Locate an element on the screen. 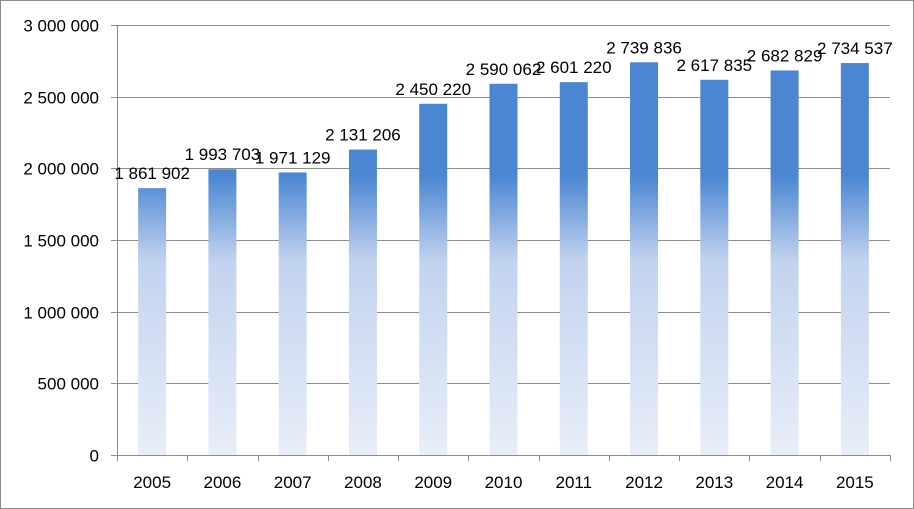  bar-2007 is located at coordinates (292, 314).